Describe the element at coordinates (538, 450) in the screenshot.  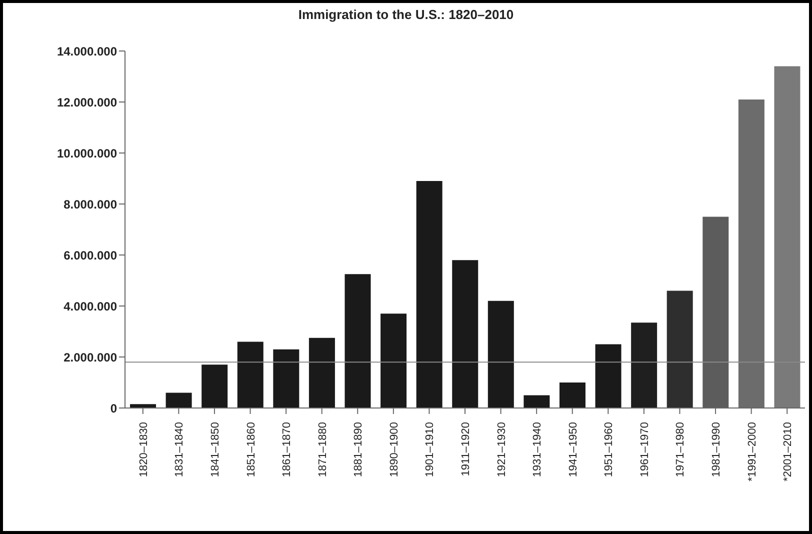
I see `x-tick-label: 1931–1940` at that location.